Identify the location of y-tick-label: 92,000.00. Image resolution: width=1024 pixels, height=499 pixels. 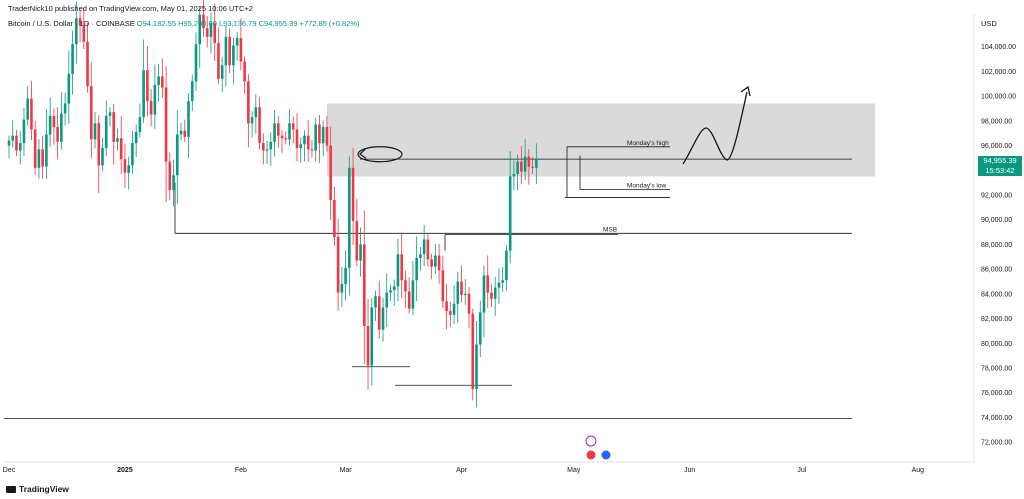
(996, 195).